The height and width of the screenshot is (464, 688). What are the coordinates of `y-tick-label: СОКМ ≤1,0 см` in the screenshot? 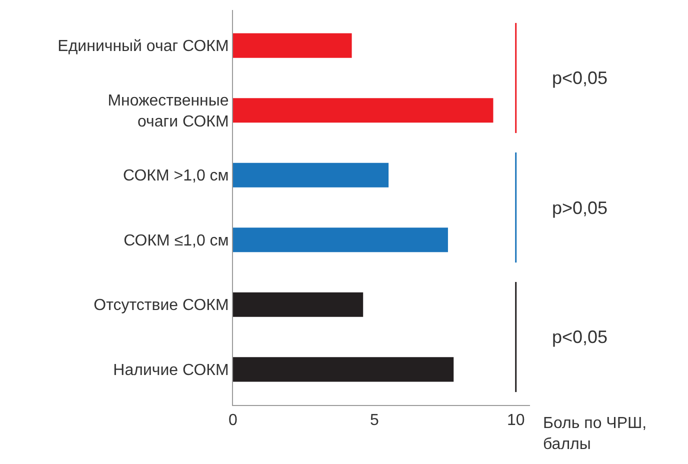 It's located at (176, 241).